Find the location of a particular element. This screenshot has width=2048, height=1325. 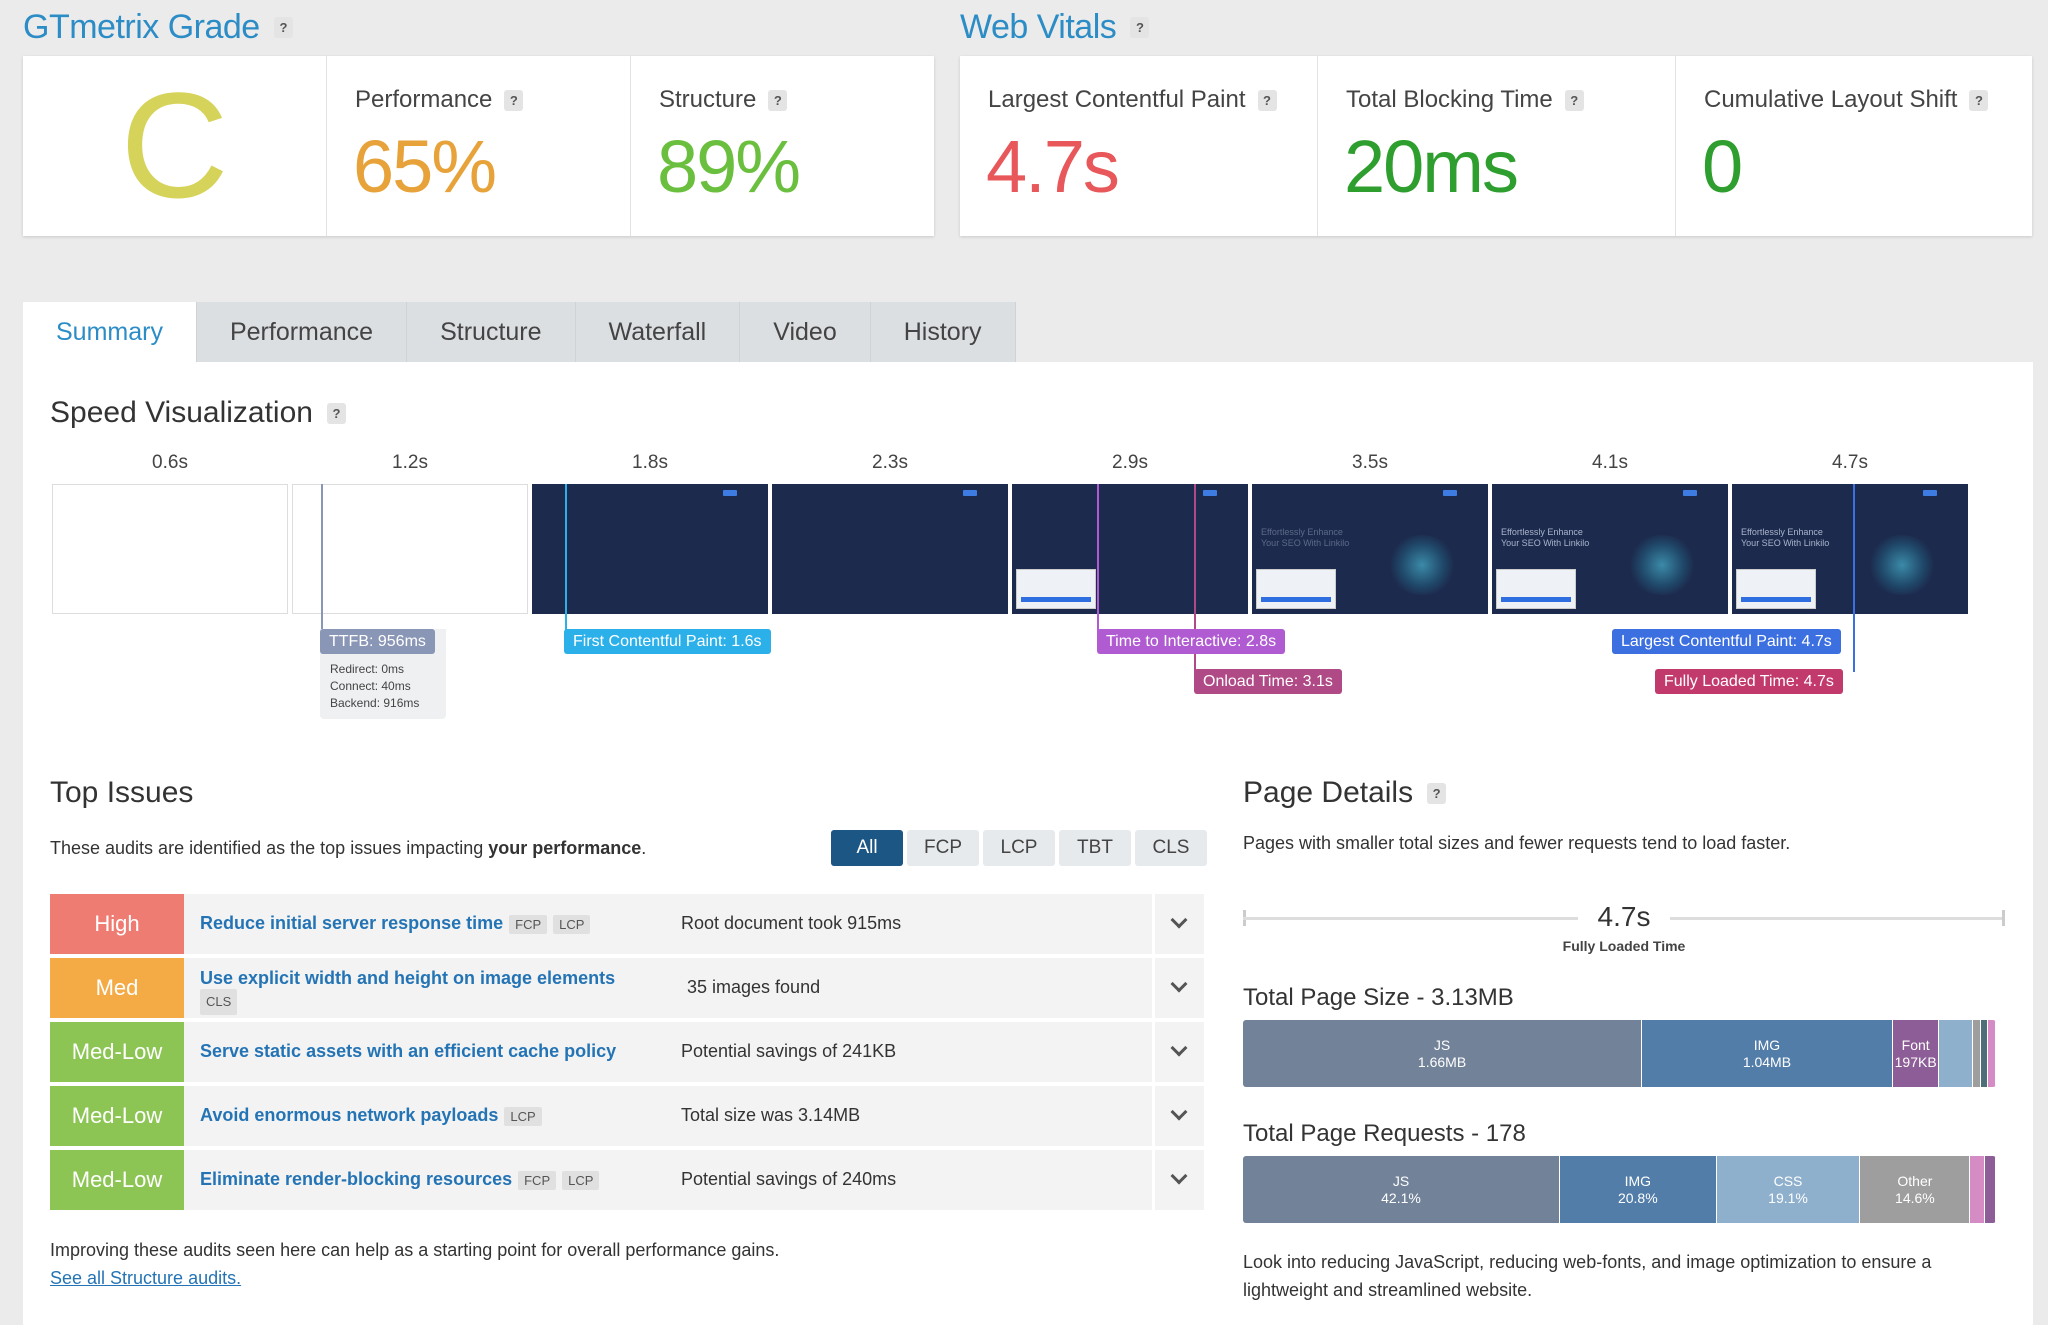

tab-waterfall: Waterfall is located at coordinates (658, 332).